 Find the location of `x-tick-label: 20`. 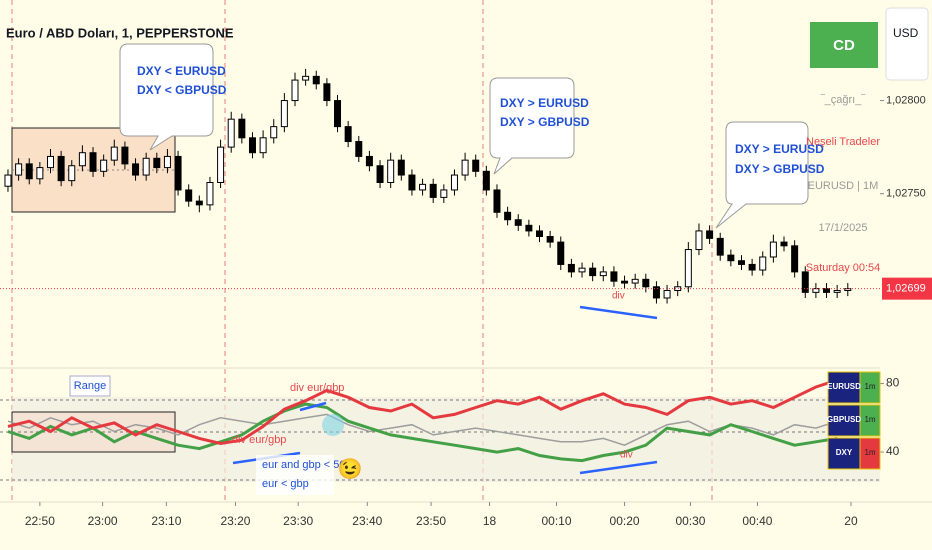

x-tick-label: 20 is located at coordinates (851, 521).